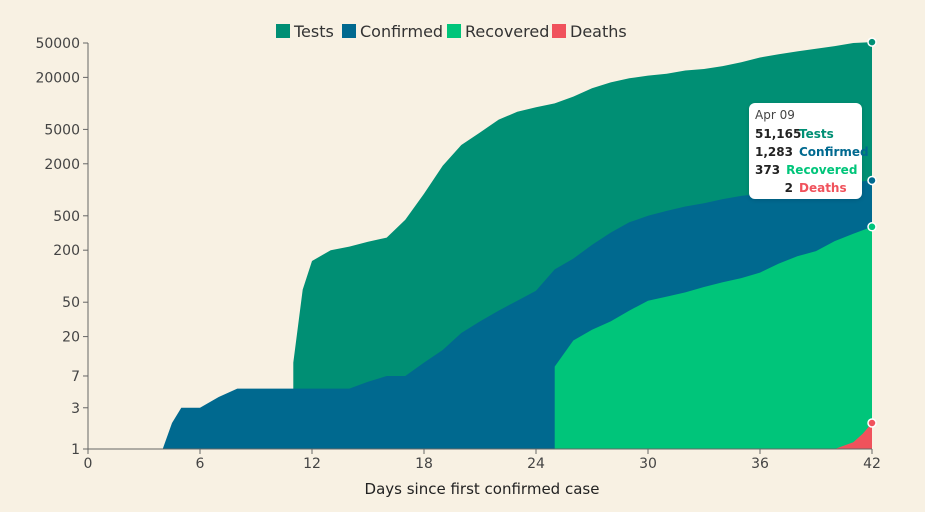 This screenshot has width=925, height=512. What do you see at coordinates (823, 188) in the screenshot?
I see `tooltip-label-deaths: Deaths` at bounding box center [823, 188].